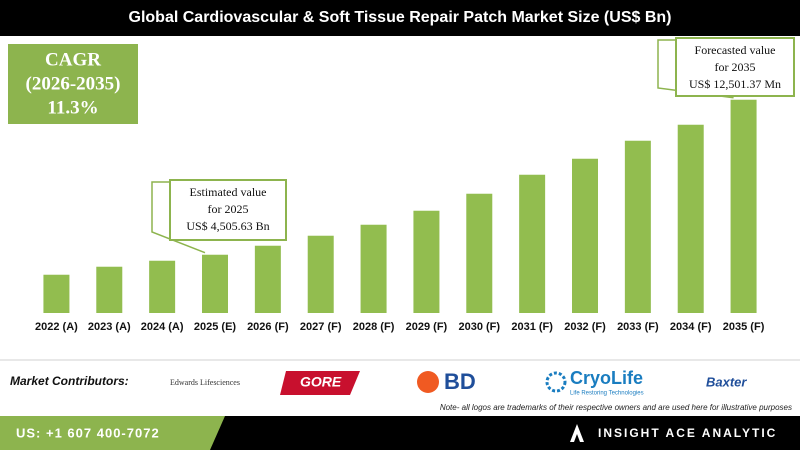 Image resolution: width=800 pixels, height=450 pixels. What do you see at coordinates (228, 192) in the screenshot?
I see `callout-text: Estimated value` at bounding box center [228, 192].